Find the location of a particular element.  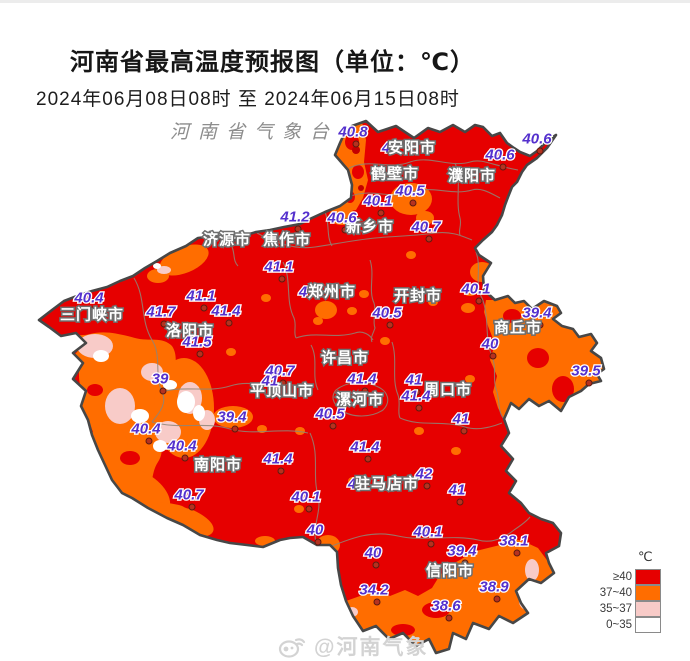

city-label: 驻马店市 is located at coordinates (387, 484).